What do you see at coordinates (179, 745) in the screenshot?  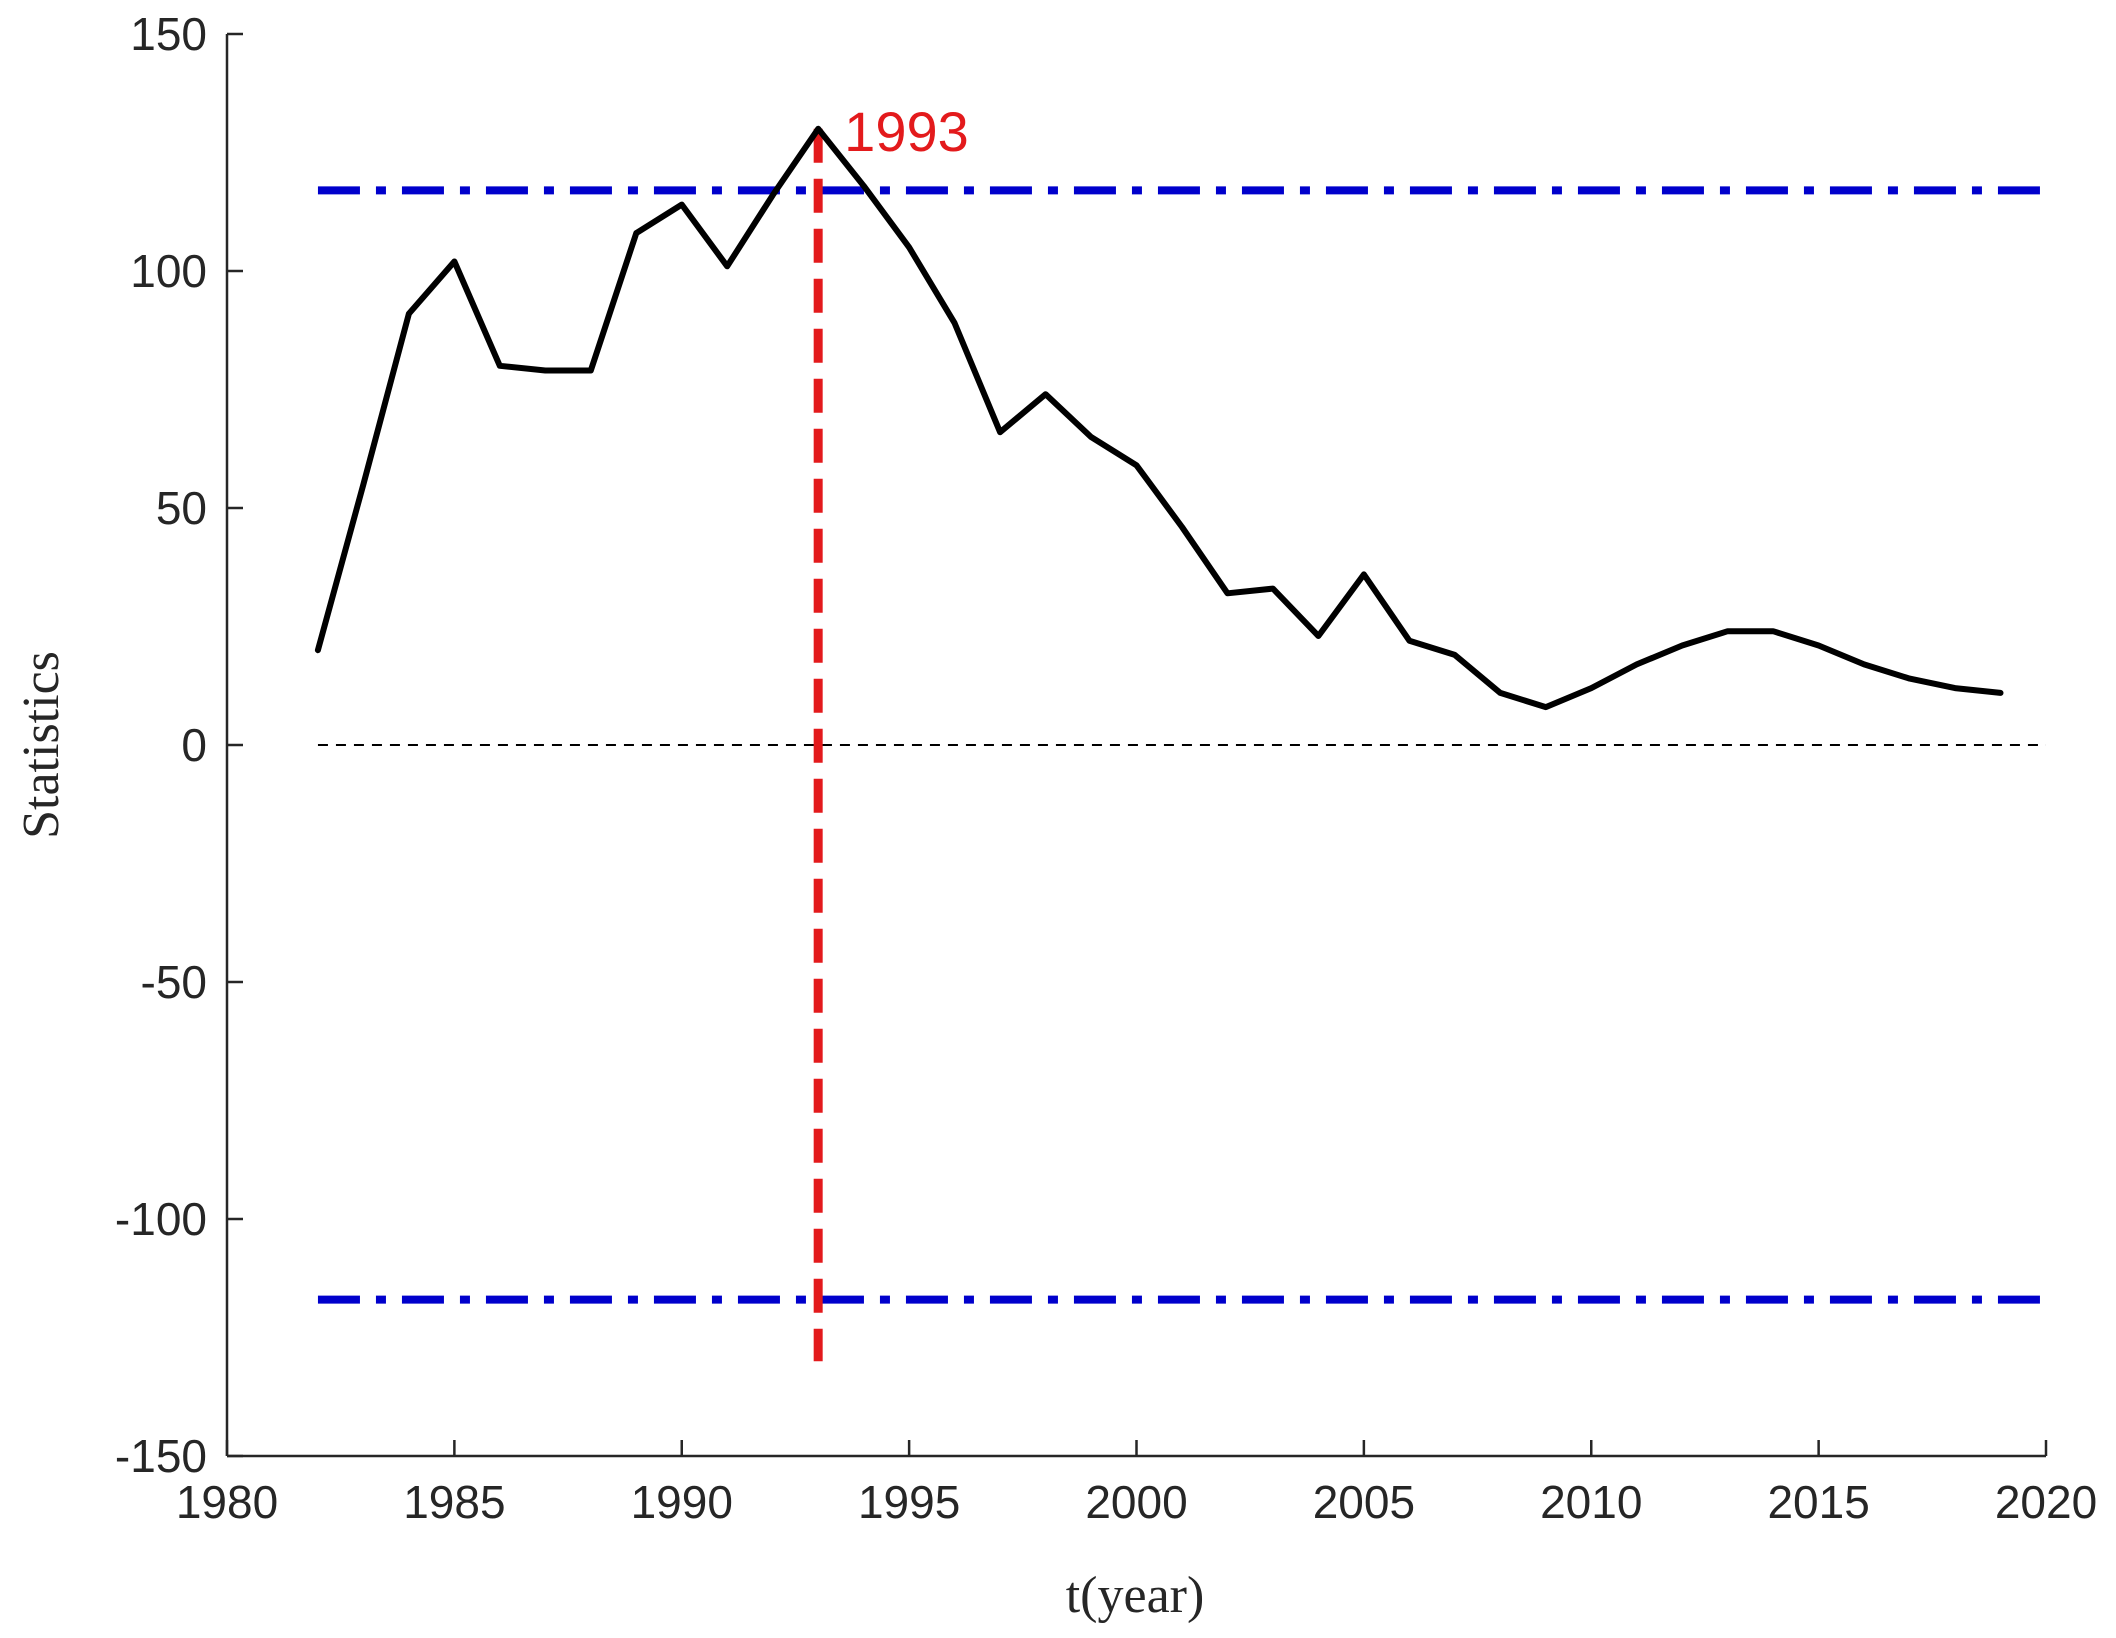 I see `y-ticks: 150 100 50 0 -50 -100 -150` at bounding box center [179, 745].